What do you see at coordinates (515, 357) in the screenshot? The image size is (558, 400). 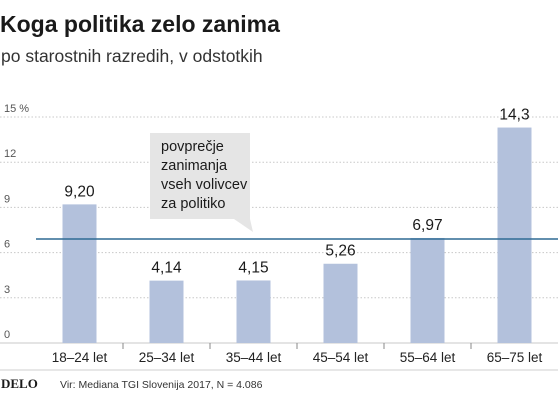 I see `x-tick-label: 65–75 let` at bounding box center [515, 357].